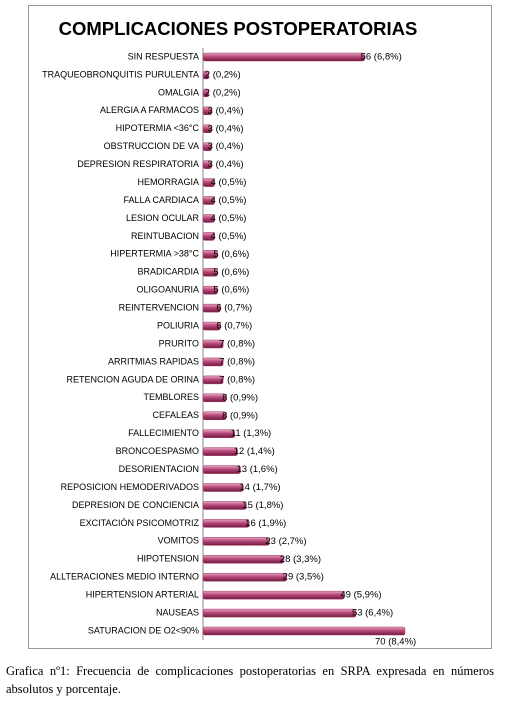 This screenshot has width=508, height=711. What do you see at coordinates (149, 110) in the screenshot?
I see `category-label: ALERGIA A FARMACOS` at bounding box center [149, 110].